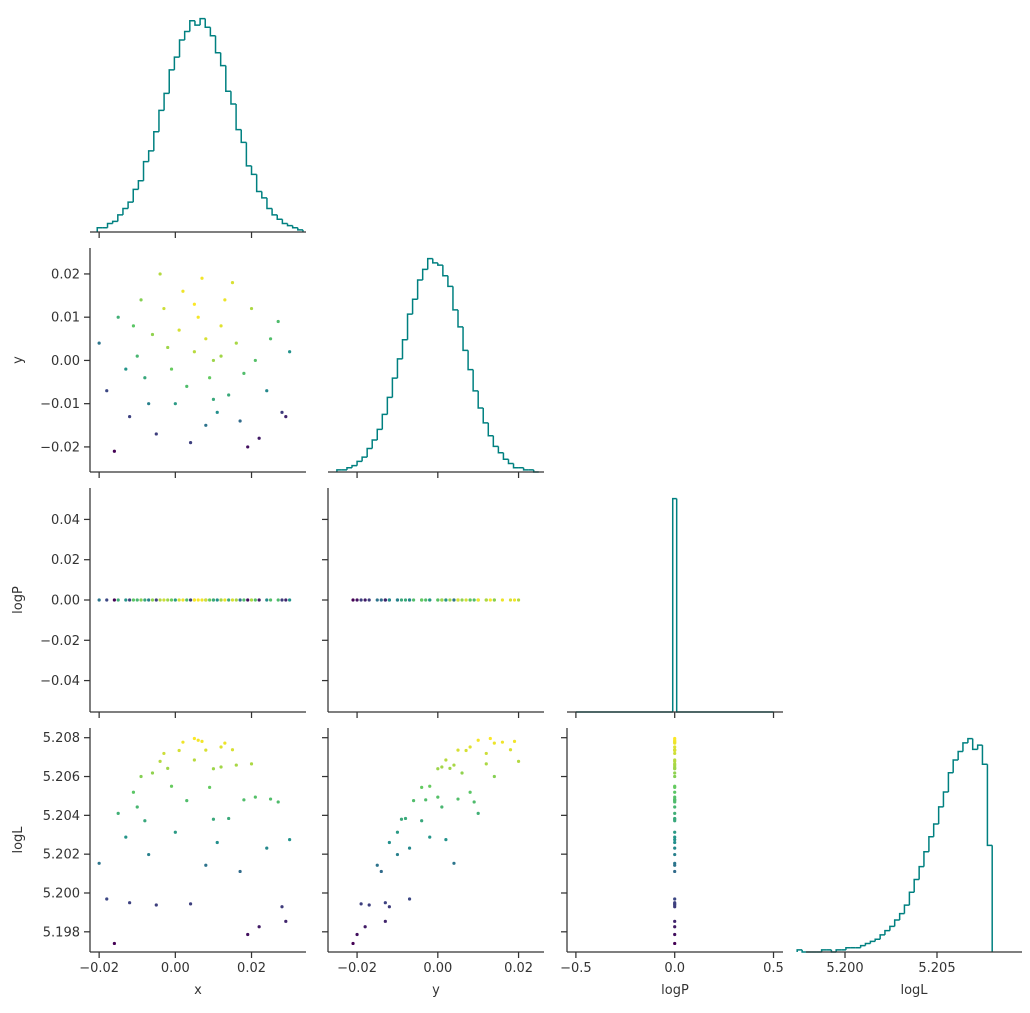  I want to click on x-axis-label: y, so click(436, 990).